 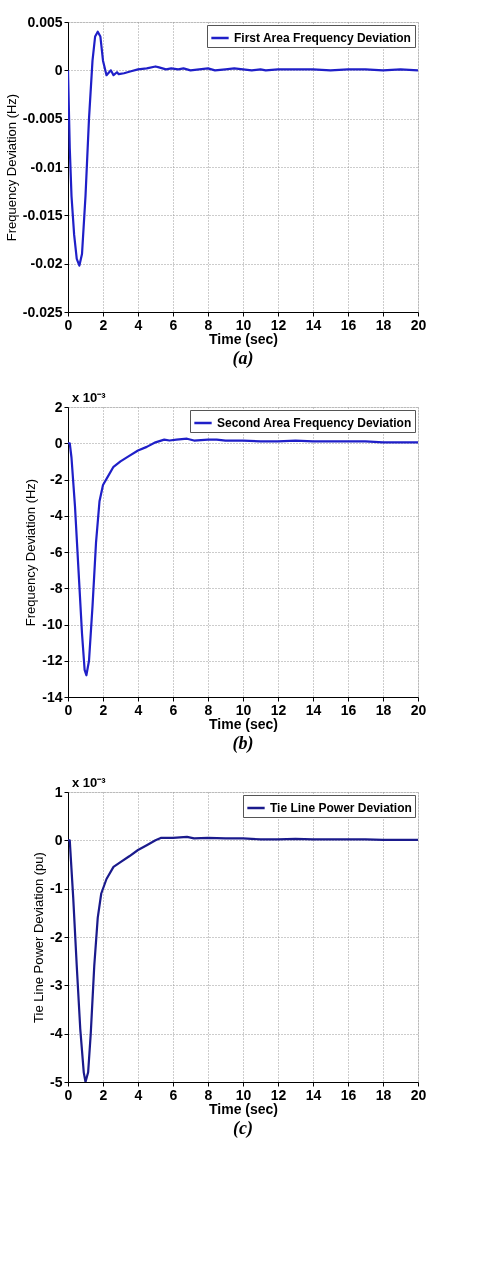 What do you see at coordinates (46, 263) in the screenshot?
I see `y-tick-label: -0.02` at bounding box center [46, 263].